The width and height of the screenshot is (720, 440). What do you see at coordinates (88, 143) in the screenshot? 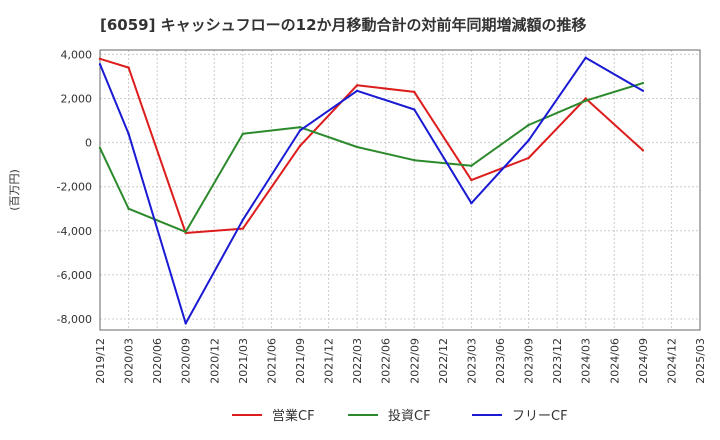
I see `y-tick-label: 0` at bounding box center [88, 143].